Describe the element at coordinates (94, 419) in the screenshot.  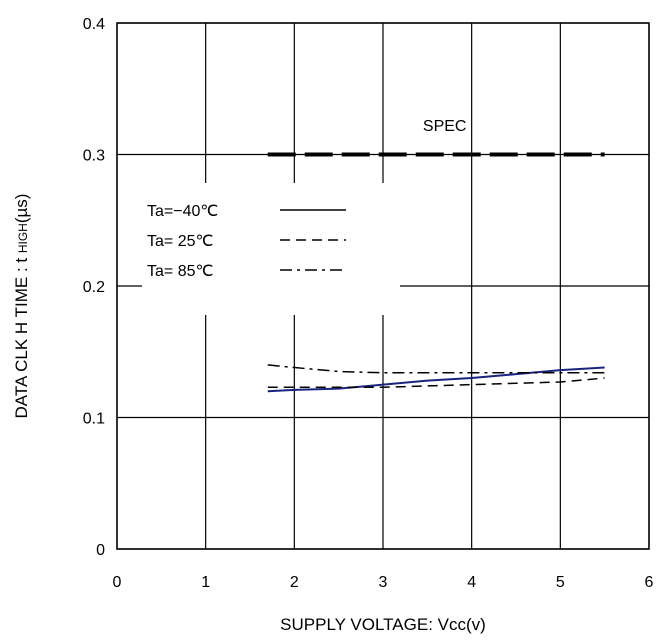
I see `y-tick-label-1: 0.1` at that location.